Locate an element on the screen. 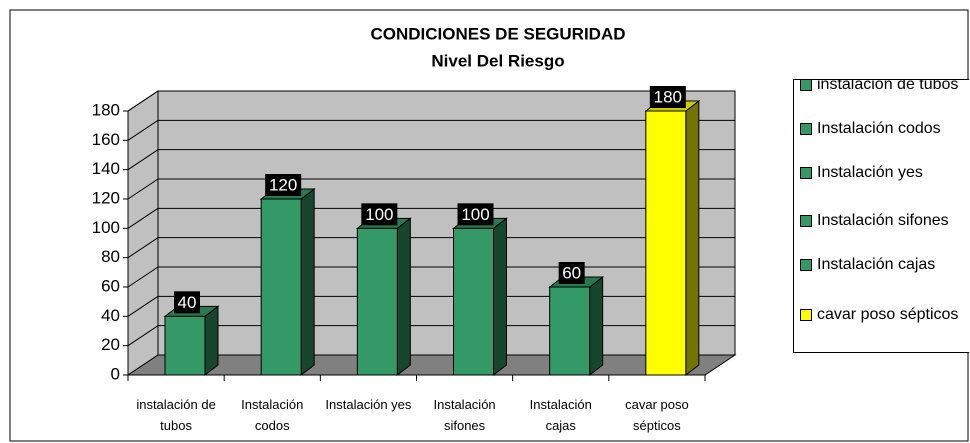 The image size is (970, 443). legend-item: cavar poso sépticos is located at coordinates (884, 315).